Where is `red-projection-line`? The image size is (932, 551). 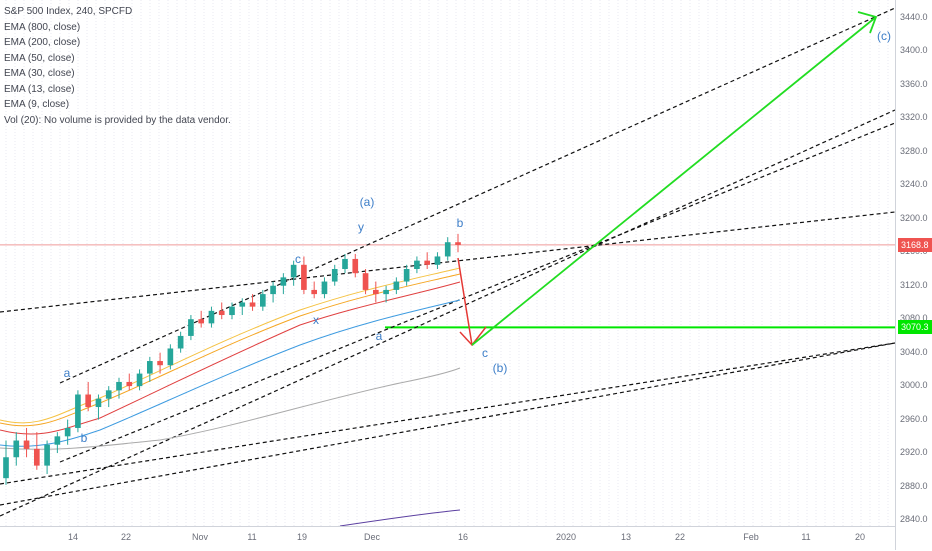 red-projection-line is located at coordinates (465, 301).